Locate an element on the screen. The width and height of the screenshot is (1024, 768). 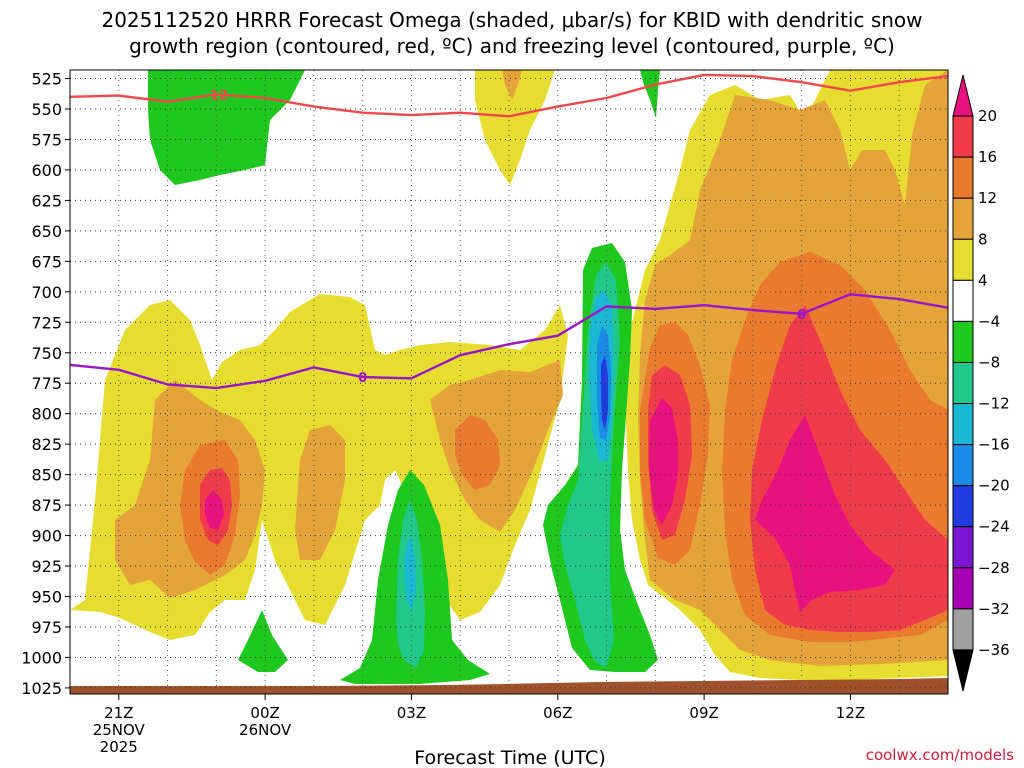
contour-label-1: 0 is located at coordinates (362, 378).